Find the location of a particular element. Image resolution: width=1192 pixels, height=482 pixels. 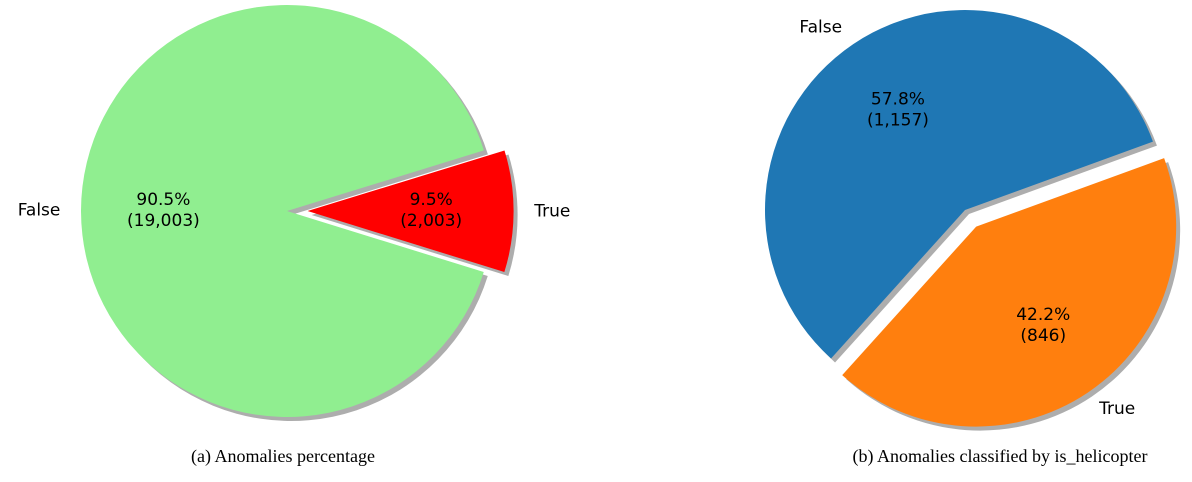

value-label: (19,003) is located at coordinates (163, 221).